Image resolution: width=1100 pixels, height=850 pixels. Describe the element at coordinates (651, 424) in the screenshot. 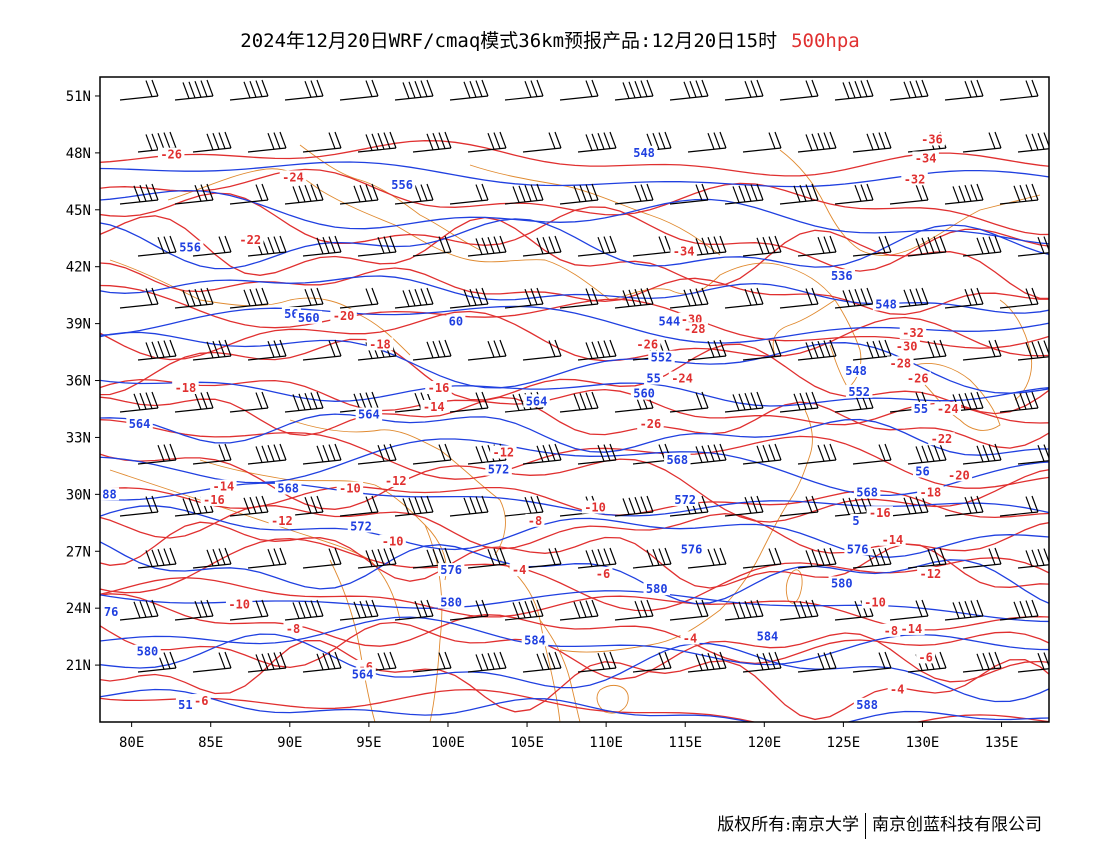

I see `temperature-label: -26` at that location.